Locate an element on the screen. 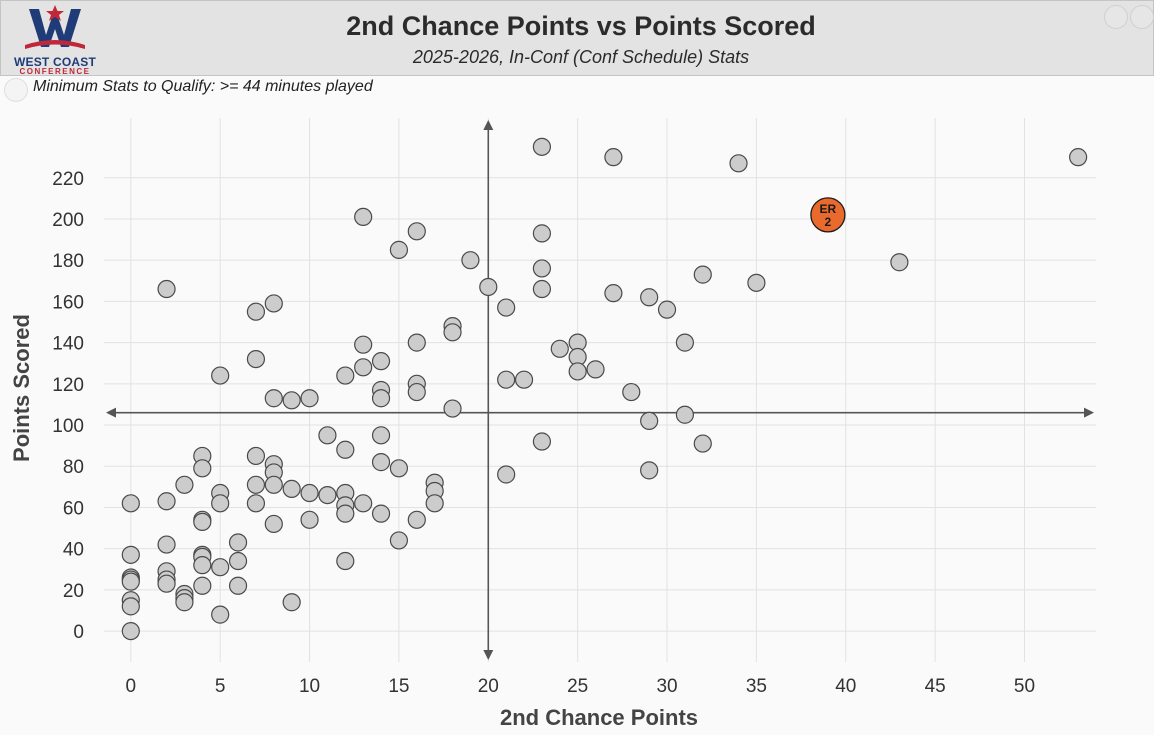 Image resolution: width=1154 pixels, height=735 pixels. highlighted-point-group: ER2 is located at coordinates (828, 215).